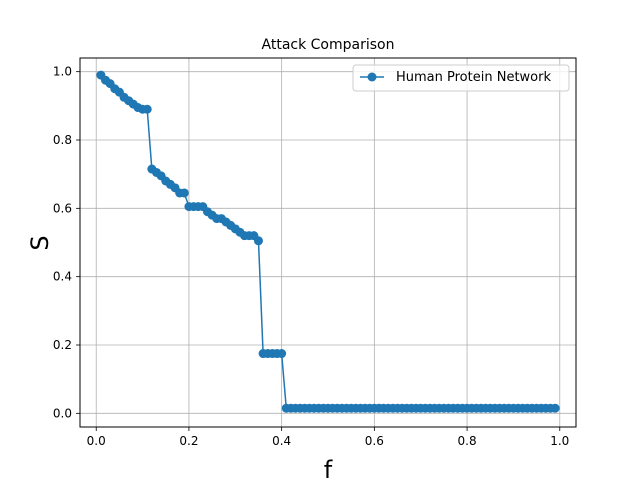 The image size is (640, 484). What do you see at coordinates (62, 140) in the screenshot?
I see `y-tick-label: 0.8` at bounding box center [62, 140].